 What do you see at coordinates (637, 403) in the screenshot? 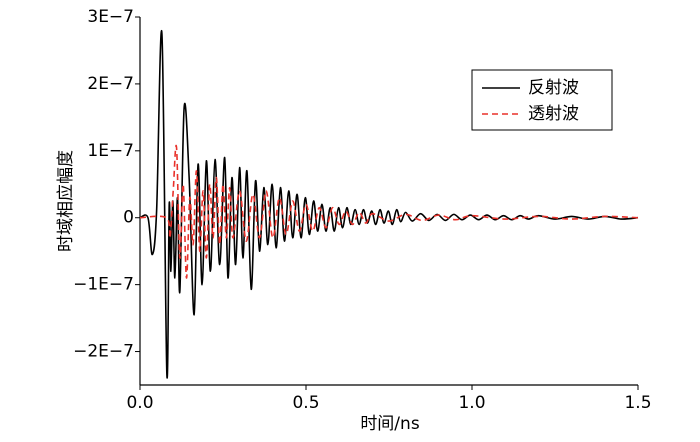
I see `x-tick-label: 1.5` at bounding box center [637, 403].